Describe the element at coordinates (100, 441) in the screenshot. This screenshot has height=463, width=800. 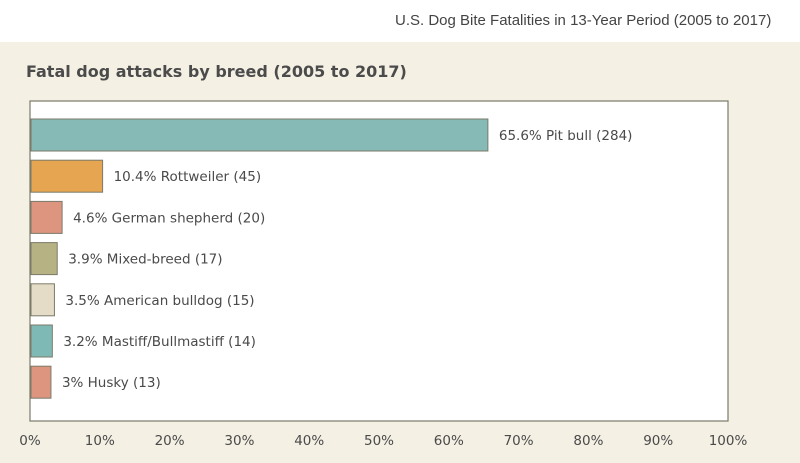
I see `x-tick-label: 10%` at that location.